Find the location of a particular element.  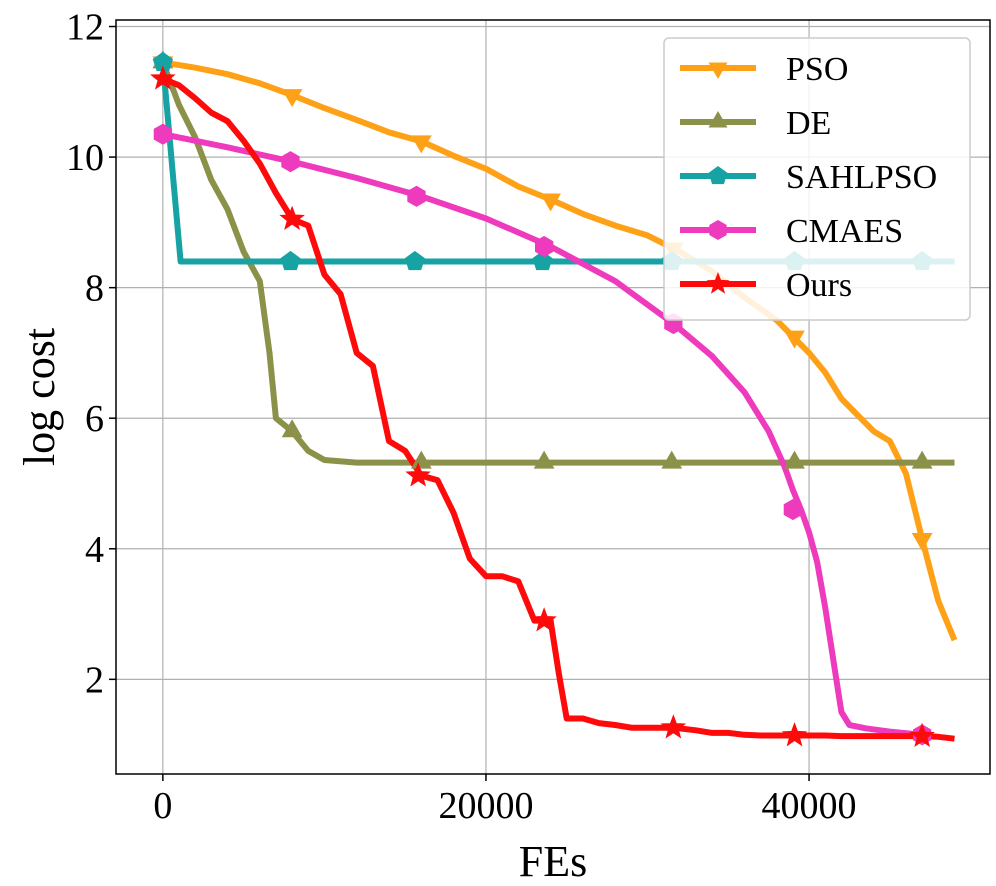

legend-label-ours: Ours is located at coordinates (819, 285).